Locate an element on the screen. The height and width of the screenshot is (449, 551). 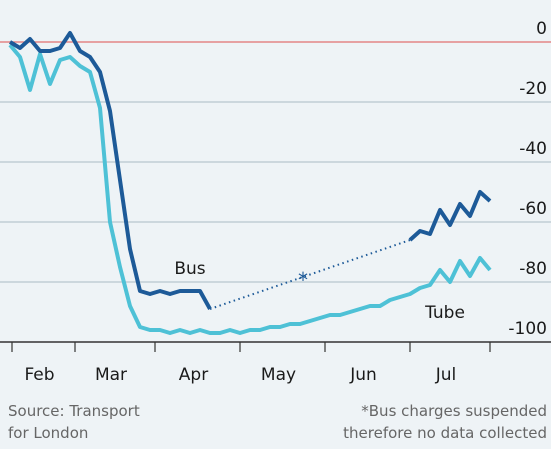
x-tick-label: Apr is located at coordinates (193, 375).